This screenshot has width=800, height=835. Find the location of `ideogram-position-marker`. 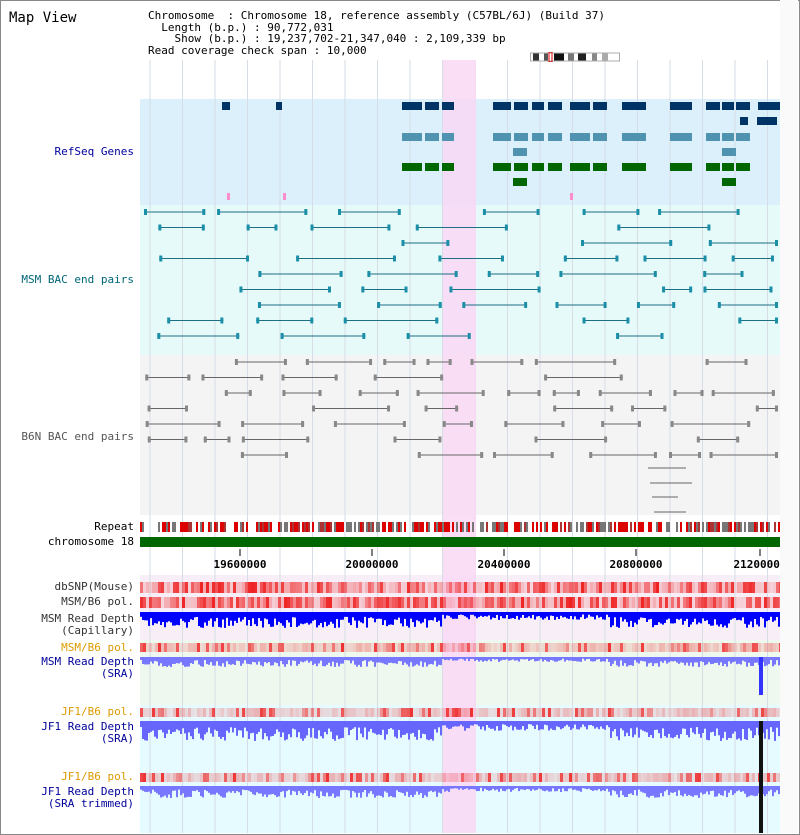

ideogram-position-marker is located at coordinates (550, 57).